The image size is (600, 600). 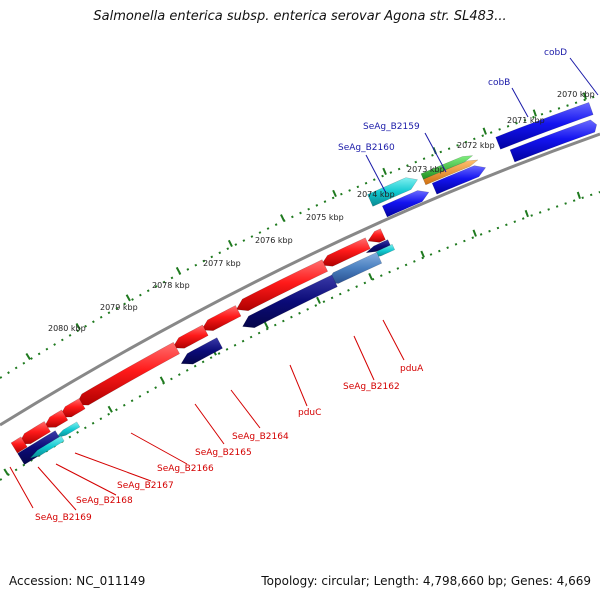 What do you see at coordinates (553, 141) in the screenshot?
I see `gene-cobB-arrow` at bounding box center [553, 141].